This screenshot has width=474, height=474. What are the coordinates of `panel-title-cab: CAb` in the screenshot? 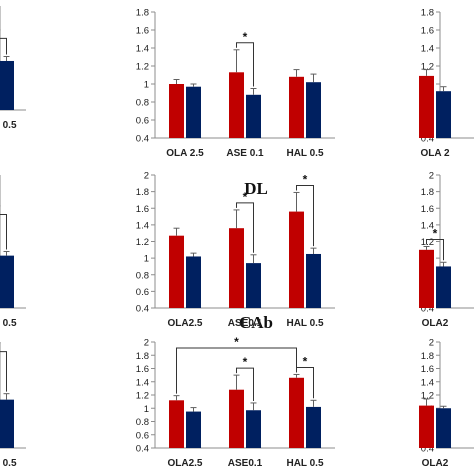 It's located at (256, 322).